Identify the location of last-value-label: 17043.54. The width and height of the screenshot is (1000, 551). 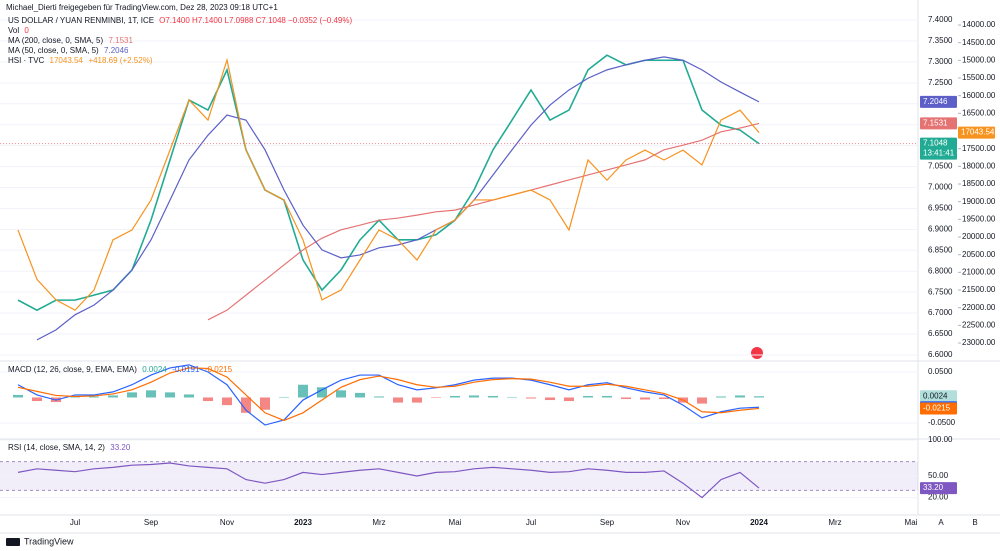
(978, 132).